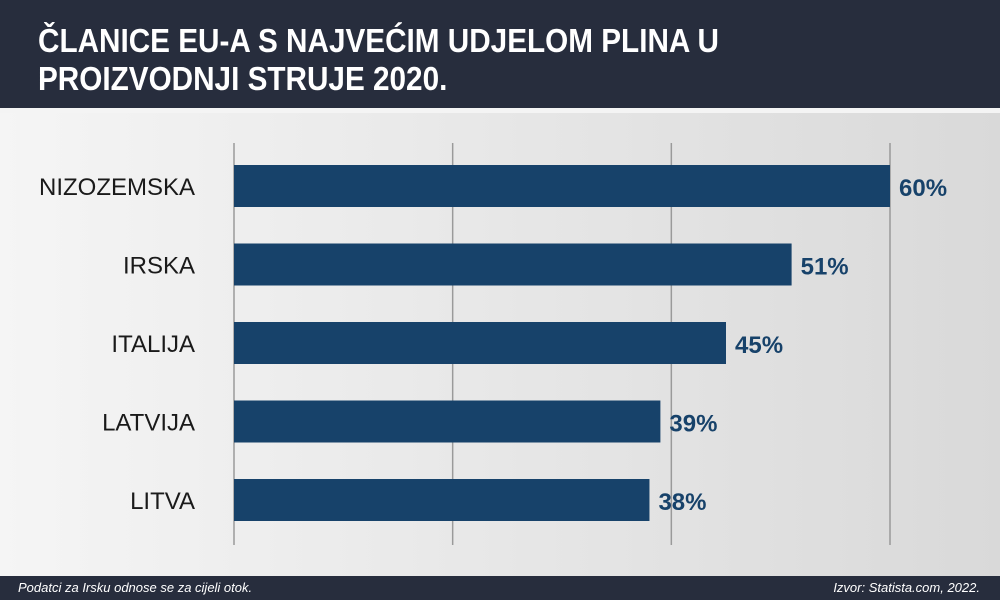 The image size is (1000, 600). Describe the element at coordinates (442, 500) in the screenshot. I see `bar-litva` at that location.